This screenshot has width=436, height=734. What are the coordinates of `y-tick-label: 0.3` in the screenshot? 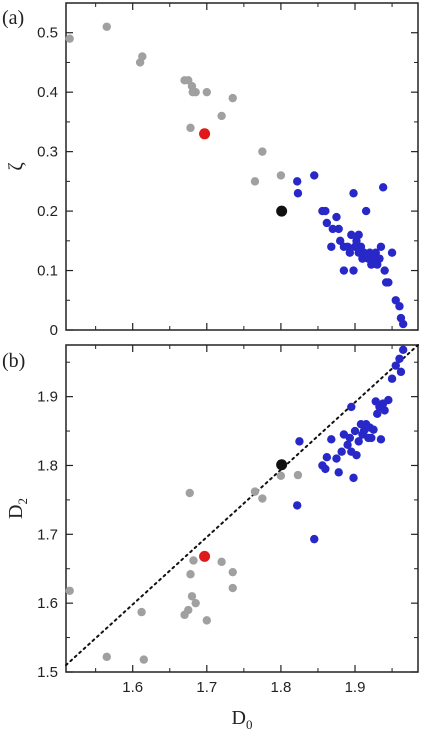 It's located at (47, 152).